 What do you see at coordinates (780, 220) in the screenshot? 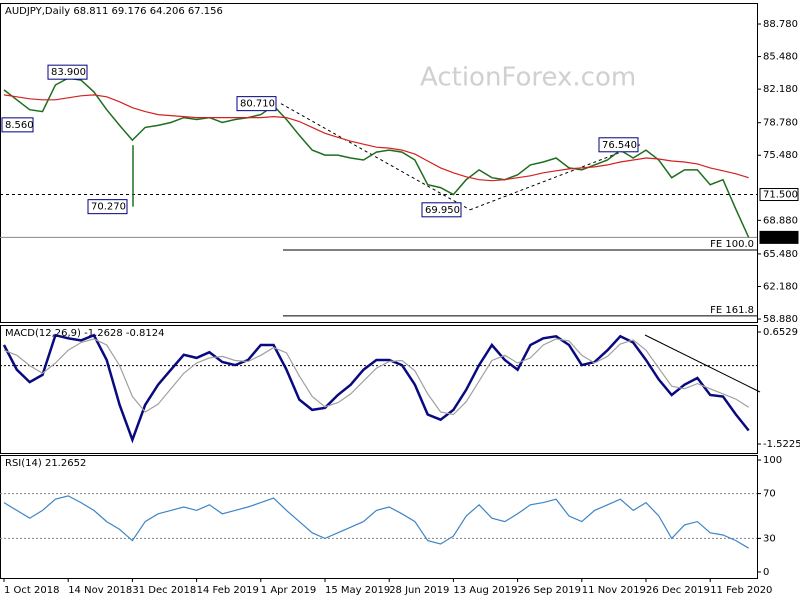
I see `y-tick-label: 68.880` at bounding box center [780, 220].